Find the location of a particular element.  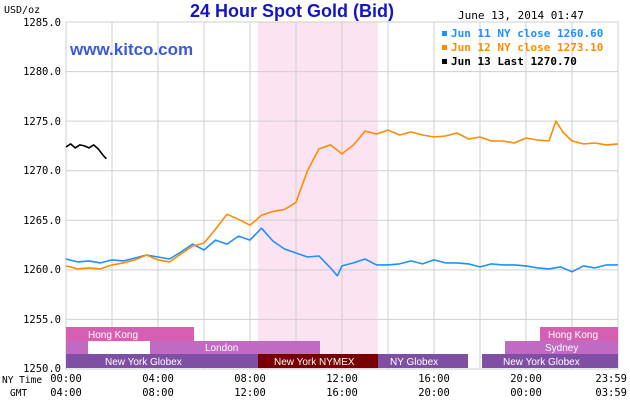

session-ny-globex-short is located at coordinates (423, 361).